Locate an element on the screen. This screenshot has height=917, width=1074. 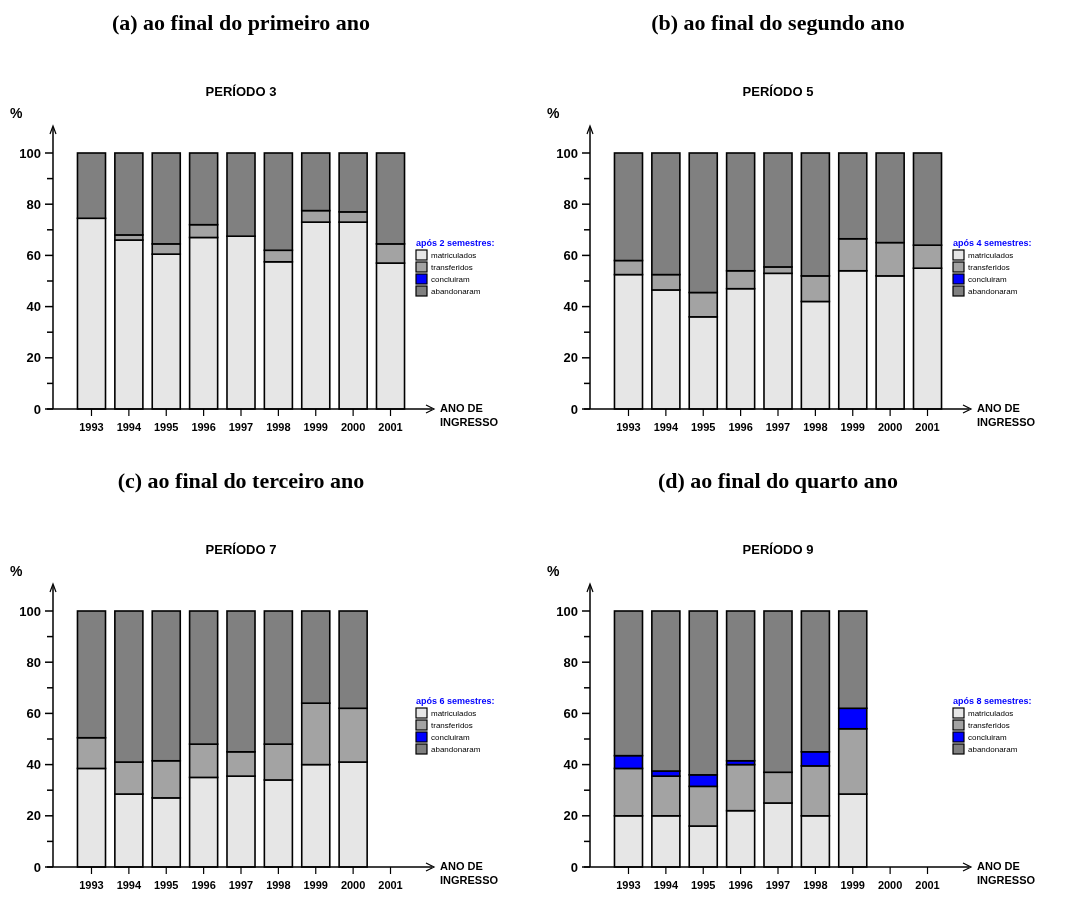
legend-title: após 8 semestres: is located at coordinates (992, 701).